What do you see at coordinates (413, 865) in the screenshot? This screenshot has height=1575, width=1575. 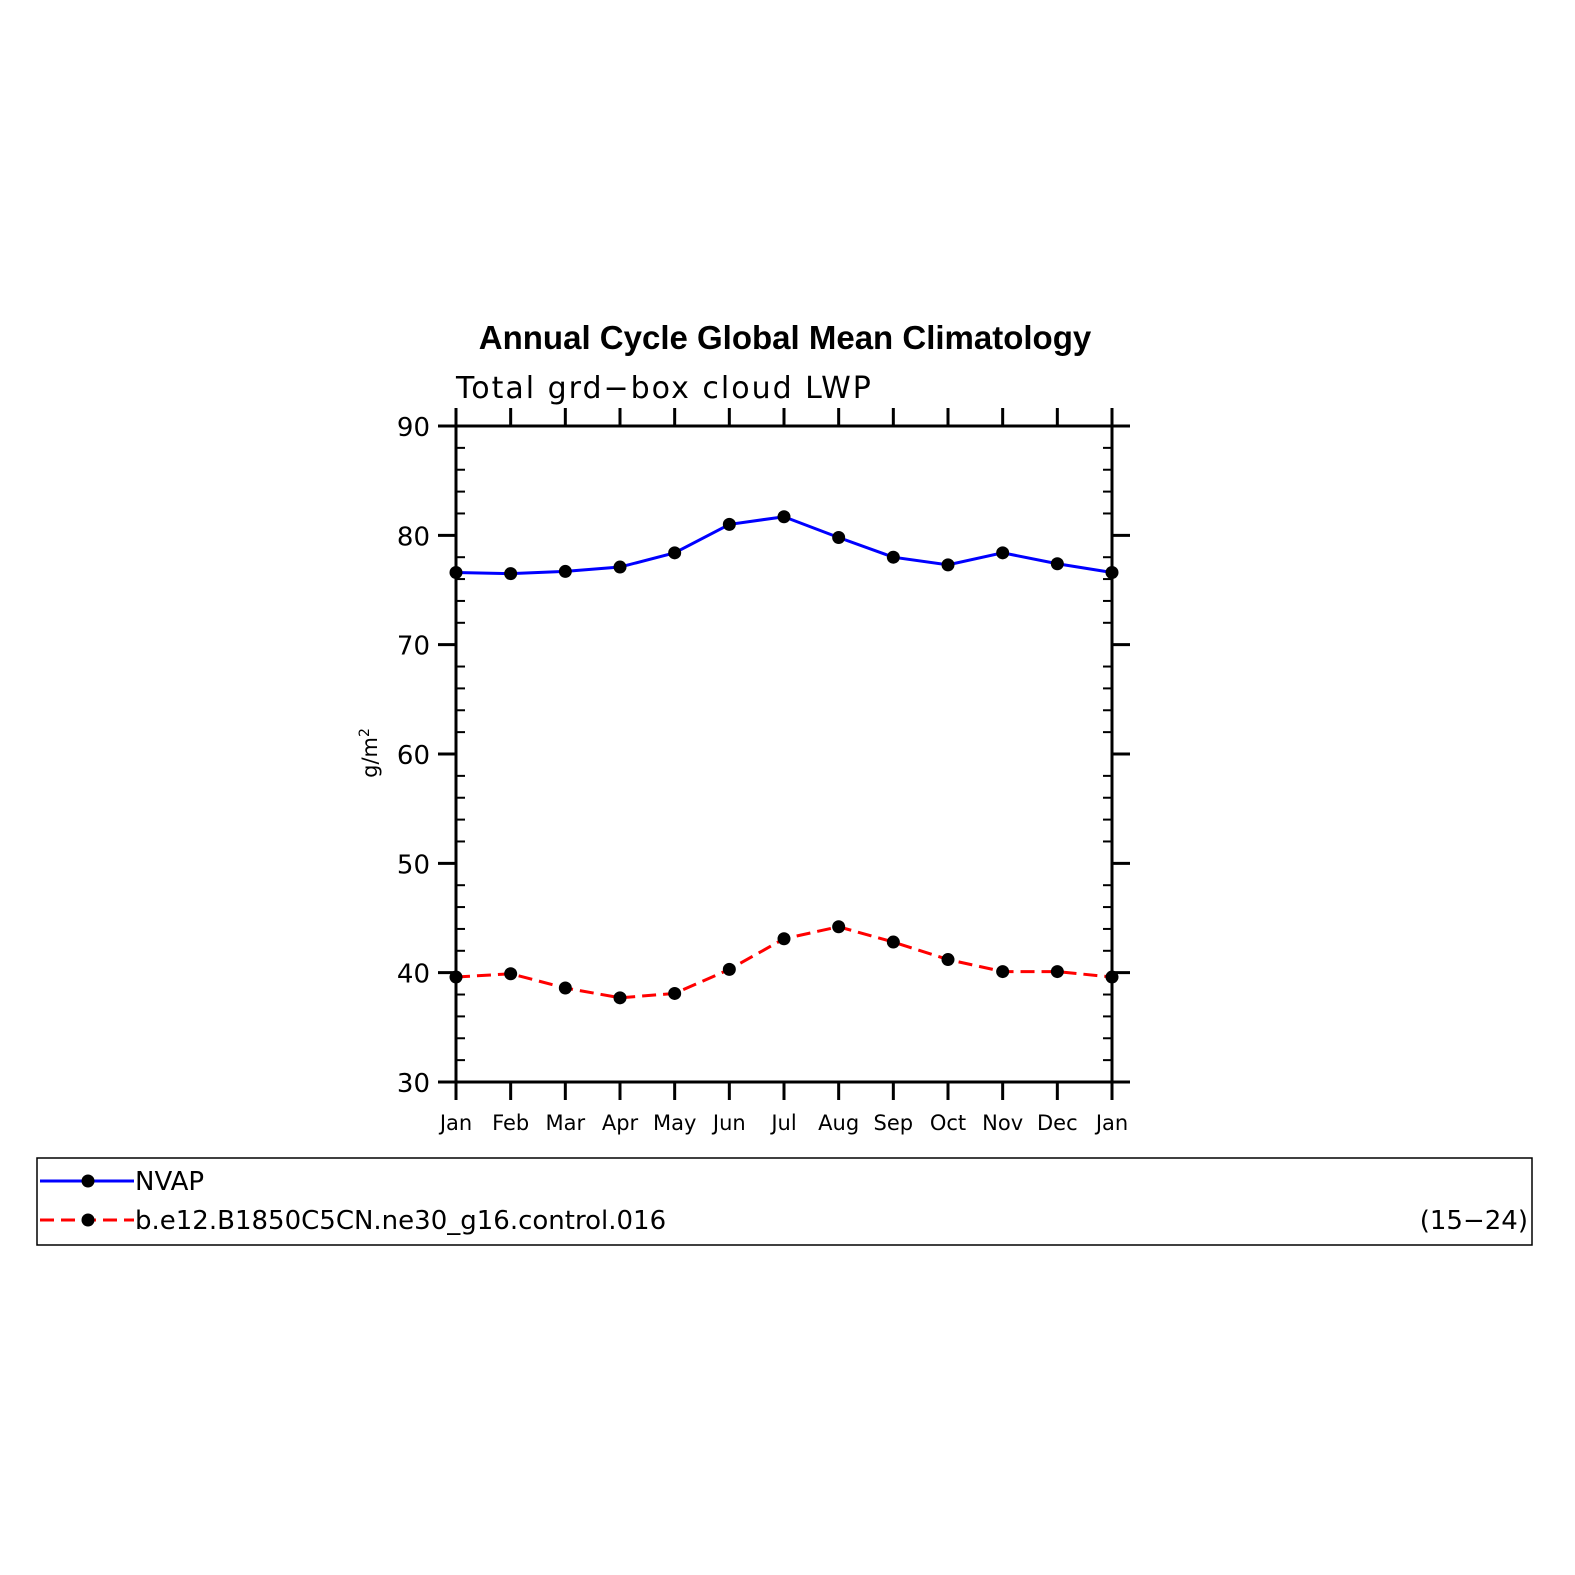 I see `y-tick-label: 50` at bounding box center [413, 865].